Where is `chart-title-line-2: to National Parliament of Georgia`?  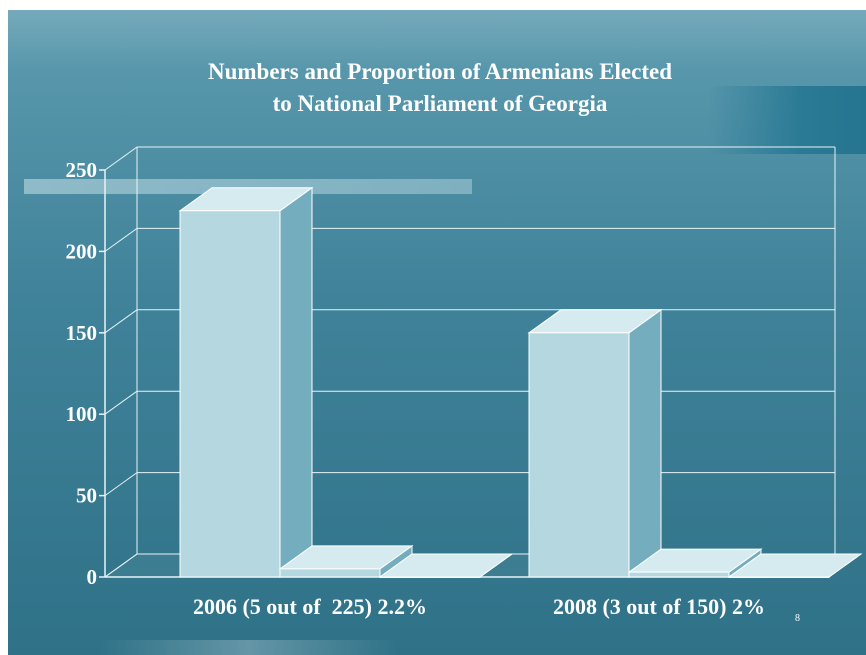
chart-title-line-2: to National Parliament of Georgia is located at coordinates (440, 103).